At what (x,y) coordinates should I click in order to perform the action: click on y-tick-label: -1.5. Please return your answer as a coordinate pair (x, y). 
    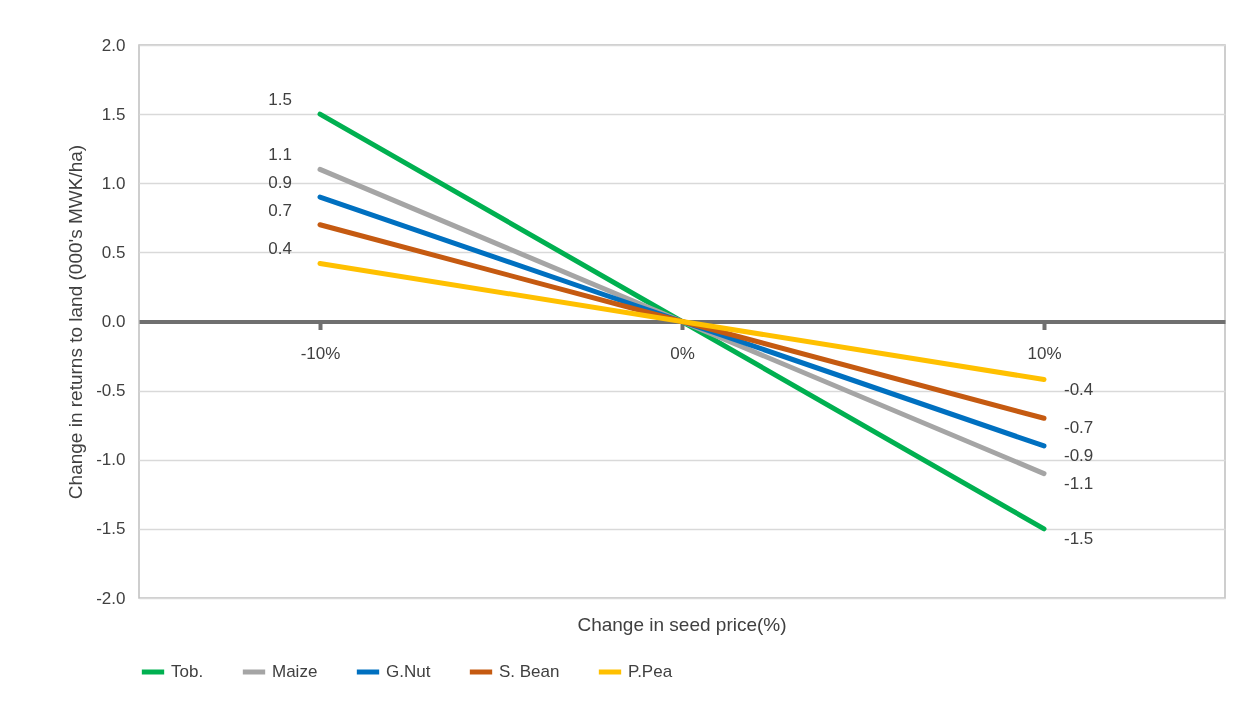
    Looking at the image, I should click on (111, 529).